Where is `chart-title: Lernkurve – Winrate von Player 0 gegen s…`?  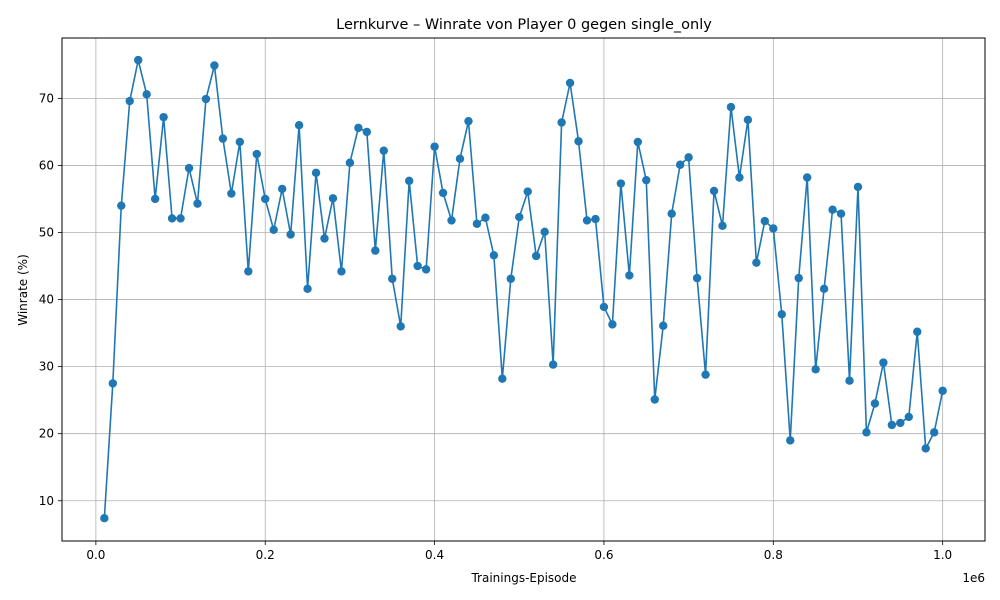 chart-title: Lernkurve – Winrate von Player 0 gegen s… is located at coordinates (524, 25).